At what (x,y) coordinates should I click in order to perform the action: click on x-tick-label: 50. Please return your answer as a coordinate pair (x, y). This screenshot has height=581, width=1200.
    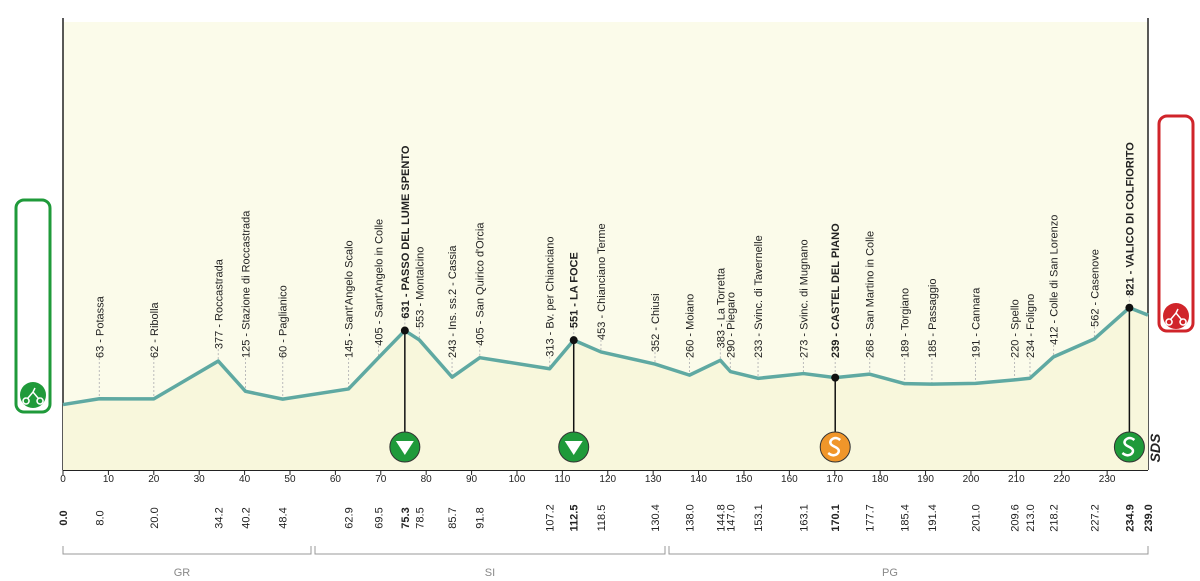
    Looking at the image, I should click on (290, 479).